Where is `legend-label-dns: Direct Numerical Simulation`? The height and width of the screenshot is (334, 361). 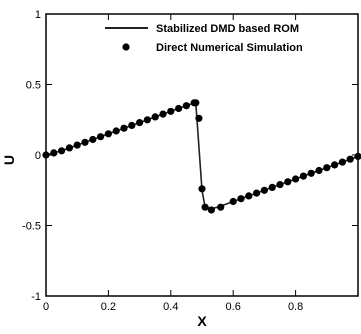
legend-label-dns: Direct Numerical Simulation is located at coordinates (229, 48).